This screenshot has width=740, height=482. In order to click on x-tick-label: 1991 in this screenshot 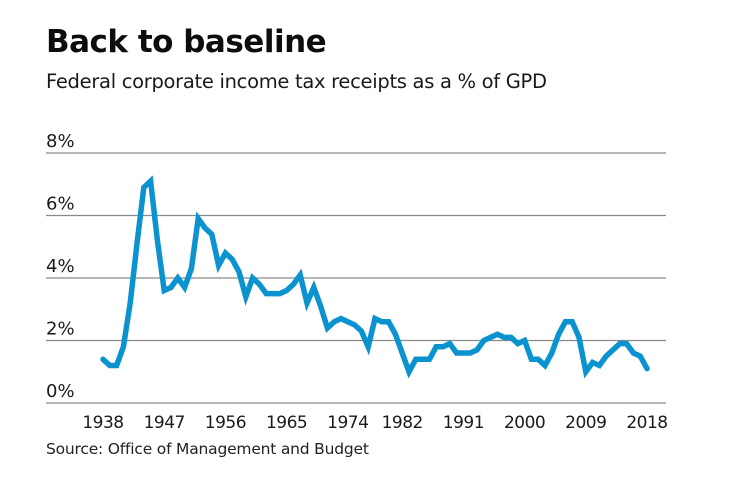, I will do `click(463, 423)`.